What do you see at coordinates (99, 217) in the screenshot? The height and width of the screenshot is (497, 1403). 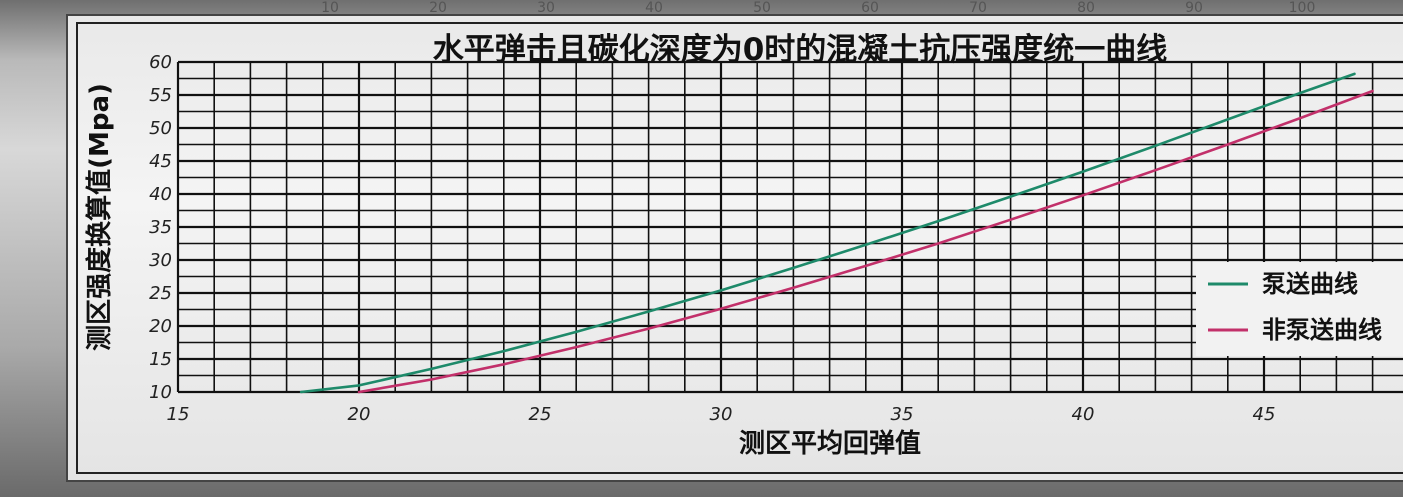 I see `y-axis-title: 测区强度换算值(Mpa)` at bounding box center [99, 217].